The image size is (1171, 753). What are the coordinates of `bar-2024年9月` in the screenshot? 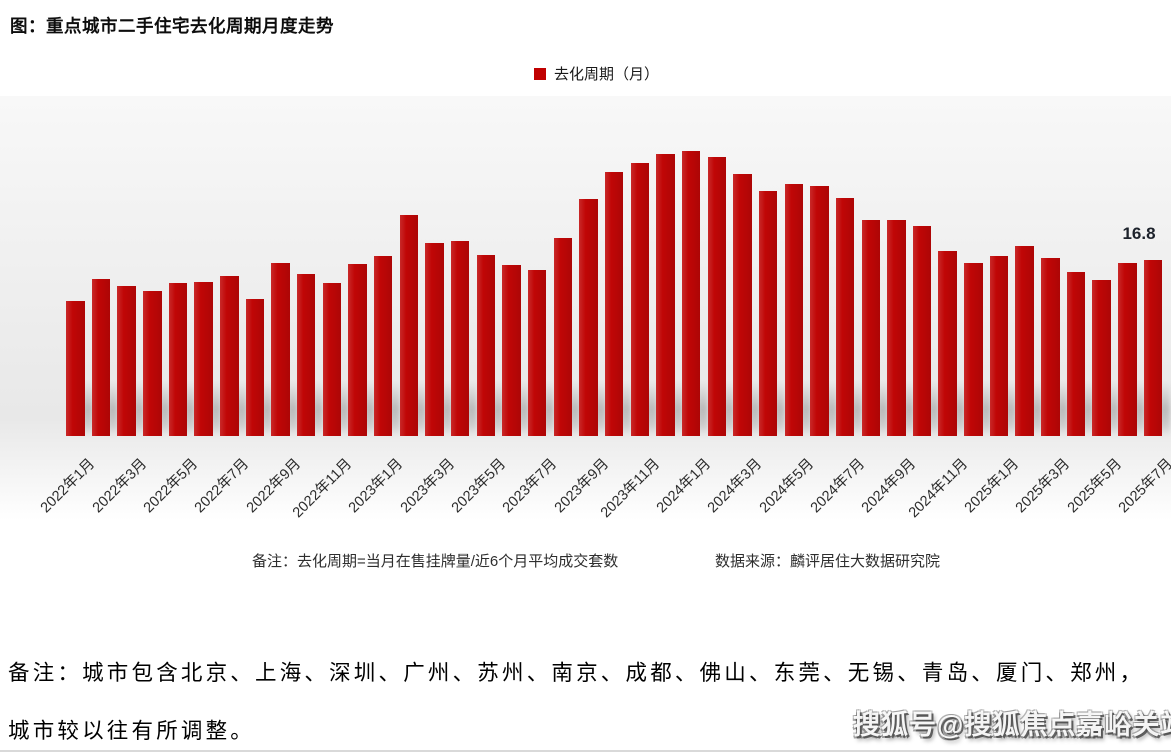 It's located at (896, 328).